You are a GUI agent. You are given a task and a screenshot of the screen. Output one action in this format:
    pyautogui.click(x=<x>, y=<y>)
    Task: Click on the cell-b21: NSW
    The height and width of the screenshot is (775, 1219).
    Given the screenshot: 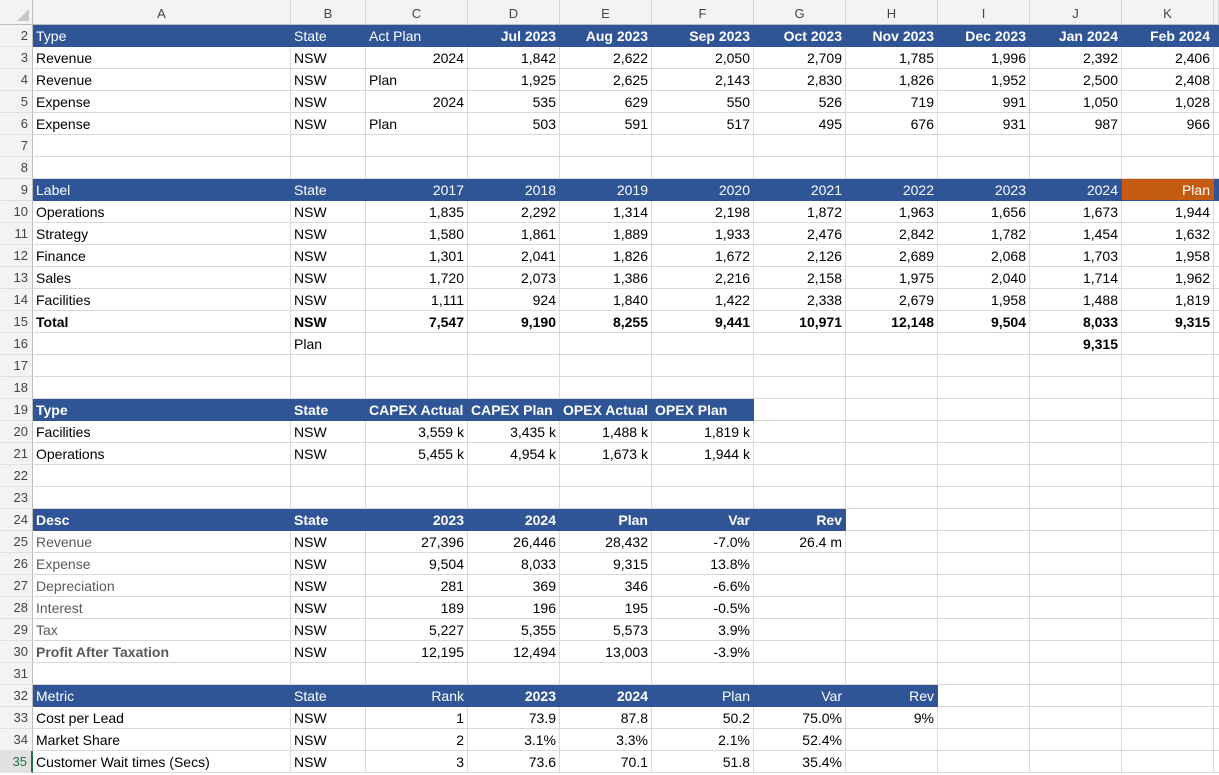 What is the action you would take?
    pyautogui.click(x=328, y=454)
    